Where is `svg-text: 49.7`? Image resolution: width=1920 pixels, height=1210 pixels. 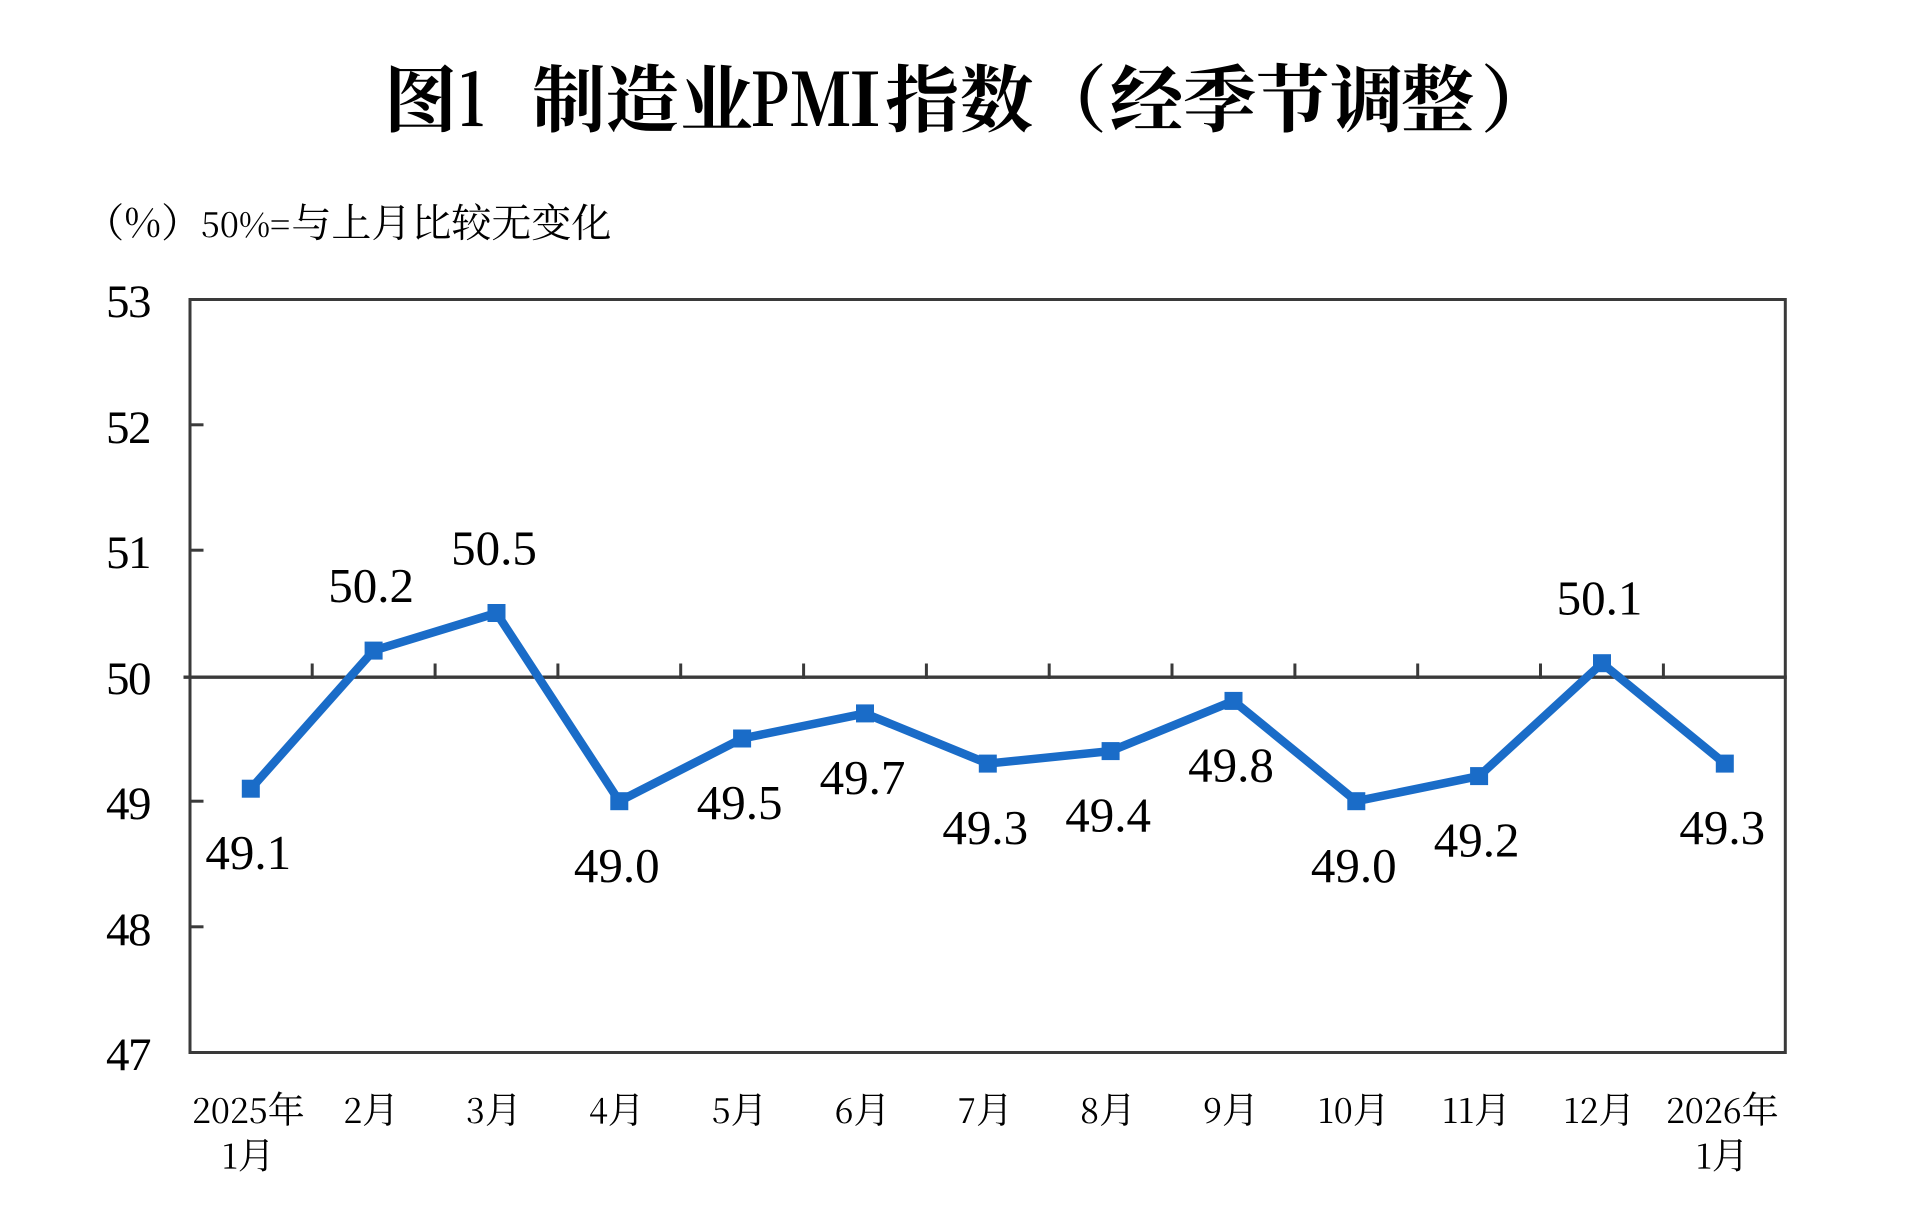
svg-text: 49.7 is located at coordinates (863, 777).